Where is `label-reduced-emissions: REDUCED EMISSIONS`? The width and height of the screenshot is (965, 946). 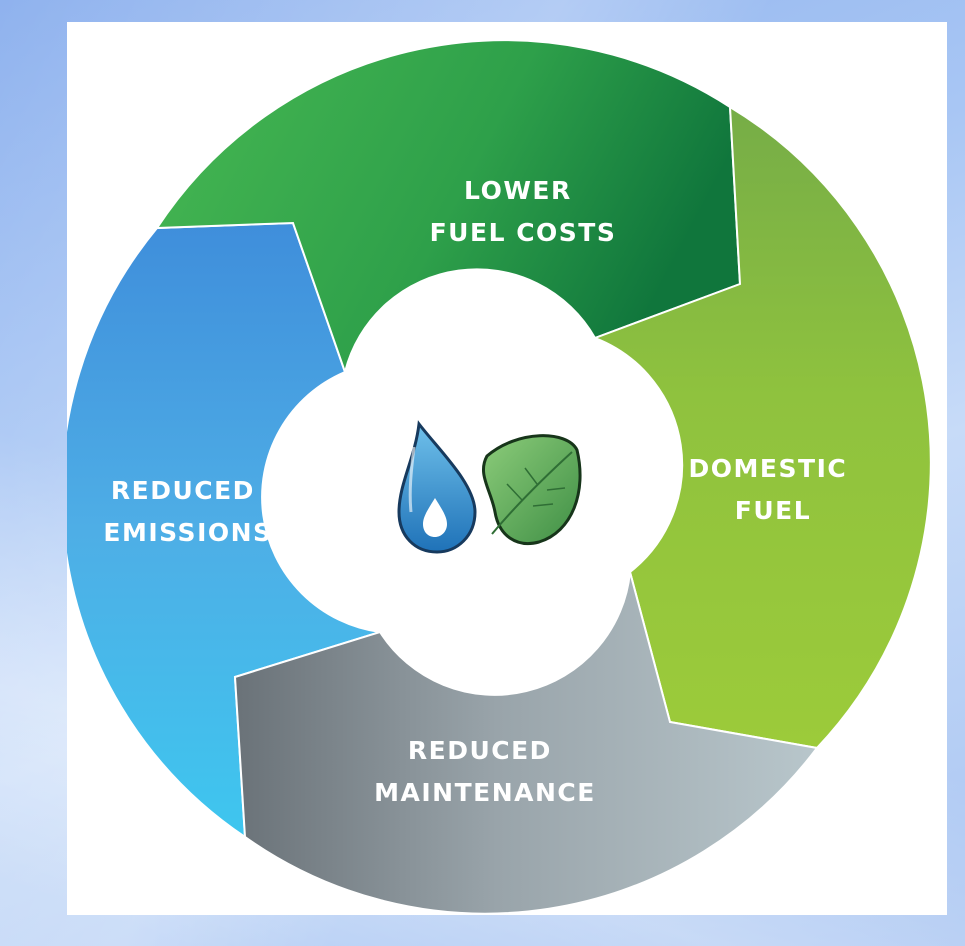
label-reduced-emissions: REDUCED EMISSIONS is located at coordinates (187, 511).